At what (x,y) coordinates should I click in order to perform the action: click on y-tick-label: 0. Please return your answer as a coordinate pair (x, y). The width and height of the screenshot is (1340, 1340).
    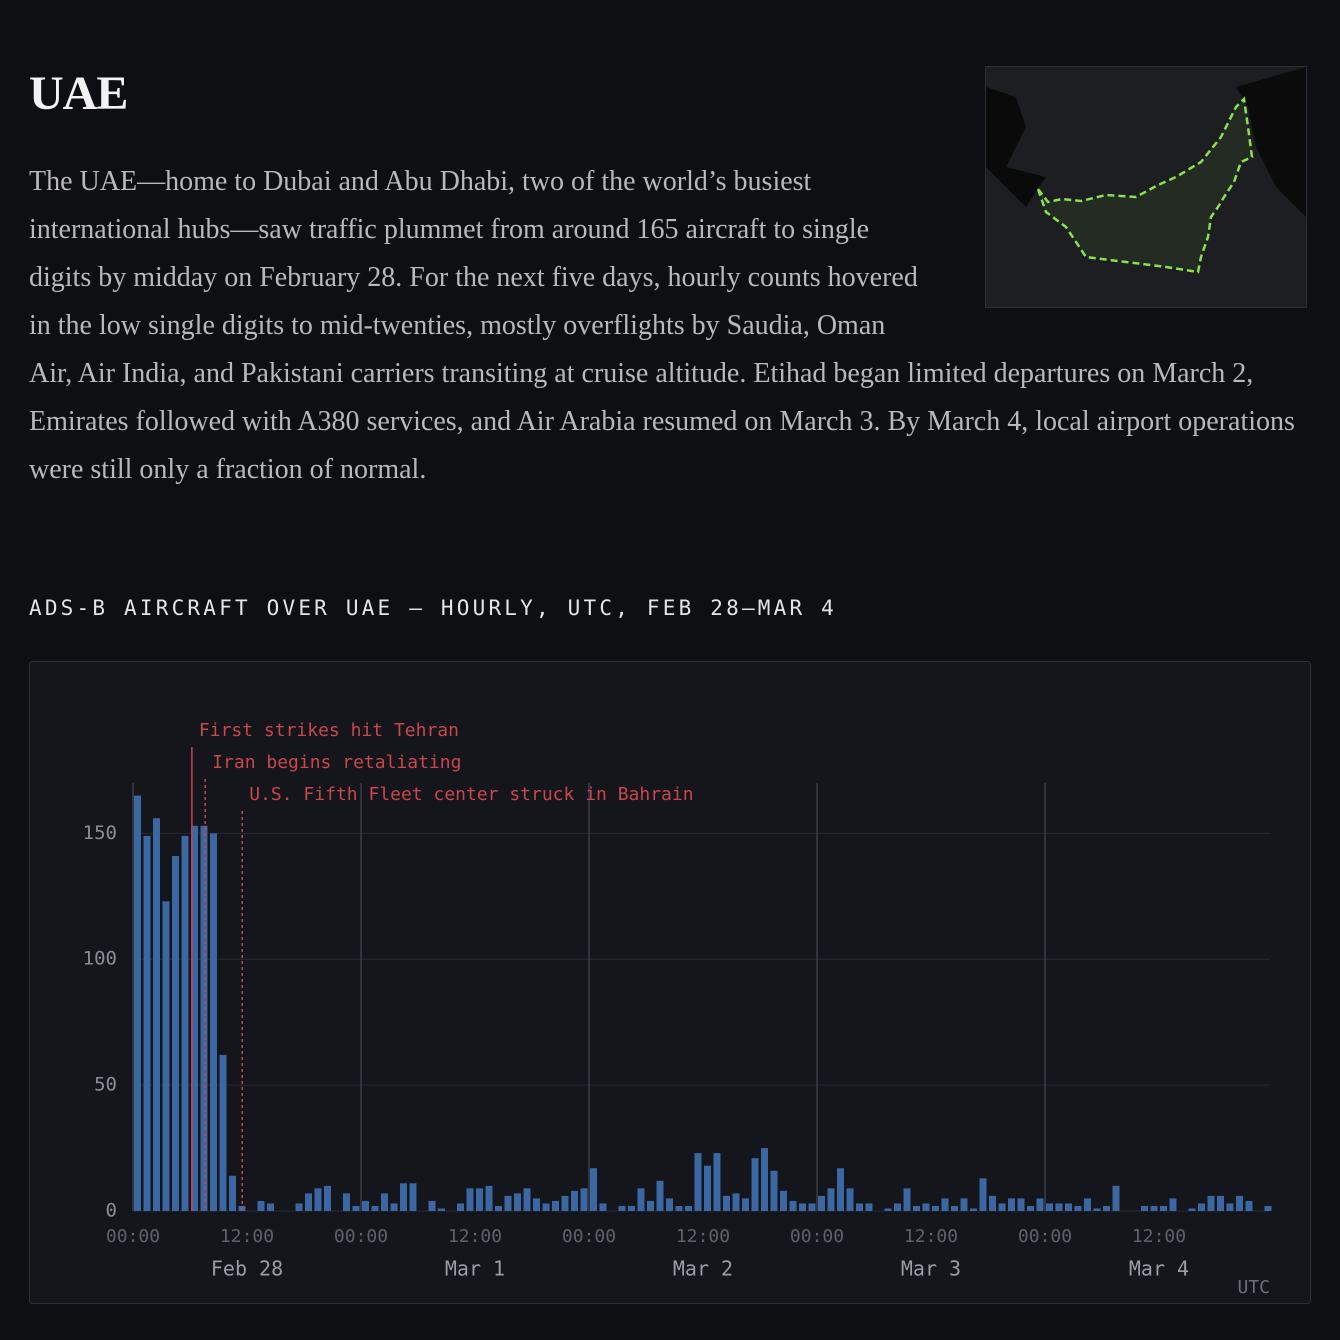
    Looking at the image, I should click on (111, 1211).